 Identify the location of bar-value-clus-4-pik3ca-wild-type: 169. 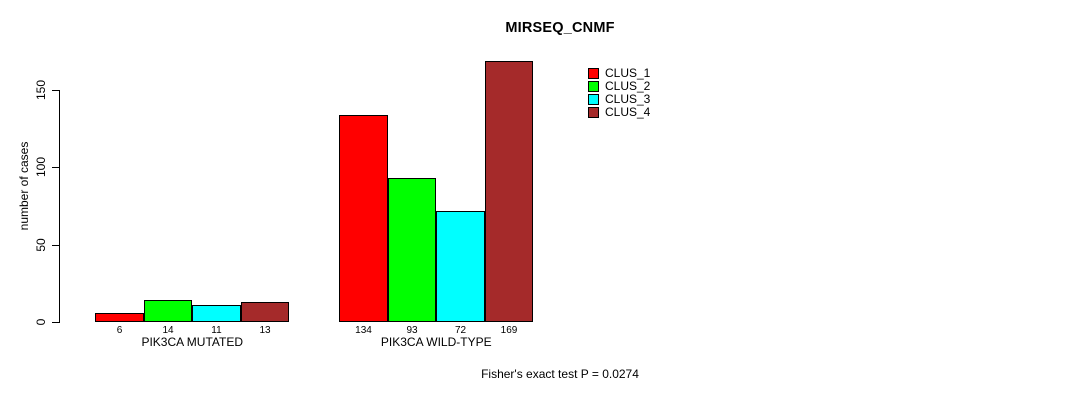
(509, 330).